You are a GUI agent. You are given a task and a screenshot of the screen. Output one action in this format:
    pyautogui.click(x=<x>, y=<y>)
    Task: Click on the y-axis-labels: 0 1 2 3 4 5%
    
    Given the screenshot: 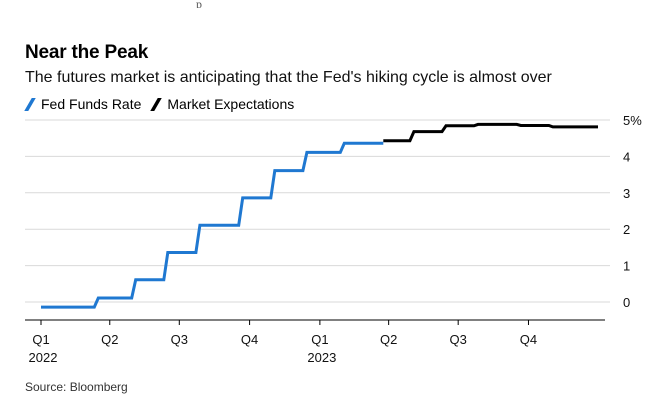 What is the action you would take?
    pyautogui.click(x=632, y=211)
    